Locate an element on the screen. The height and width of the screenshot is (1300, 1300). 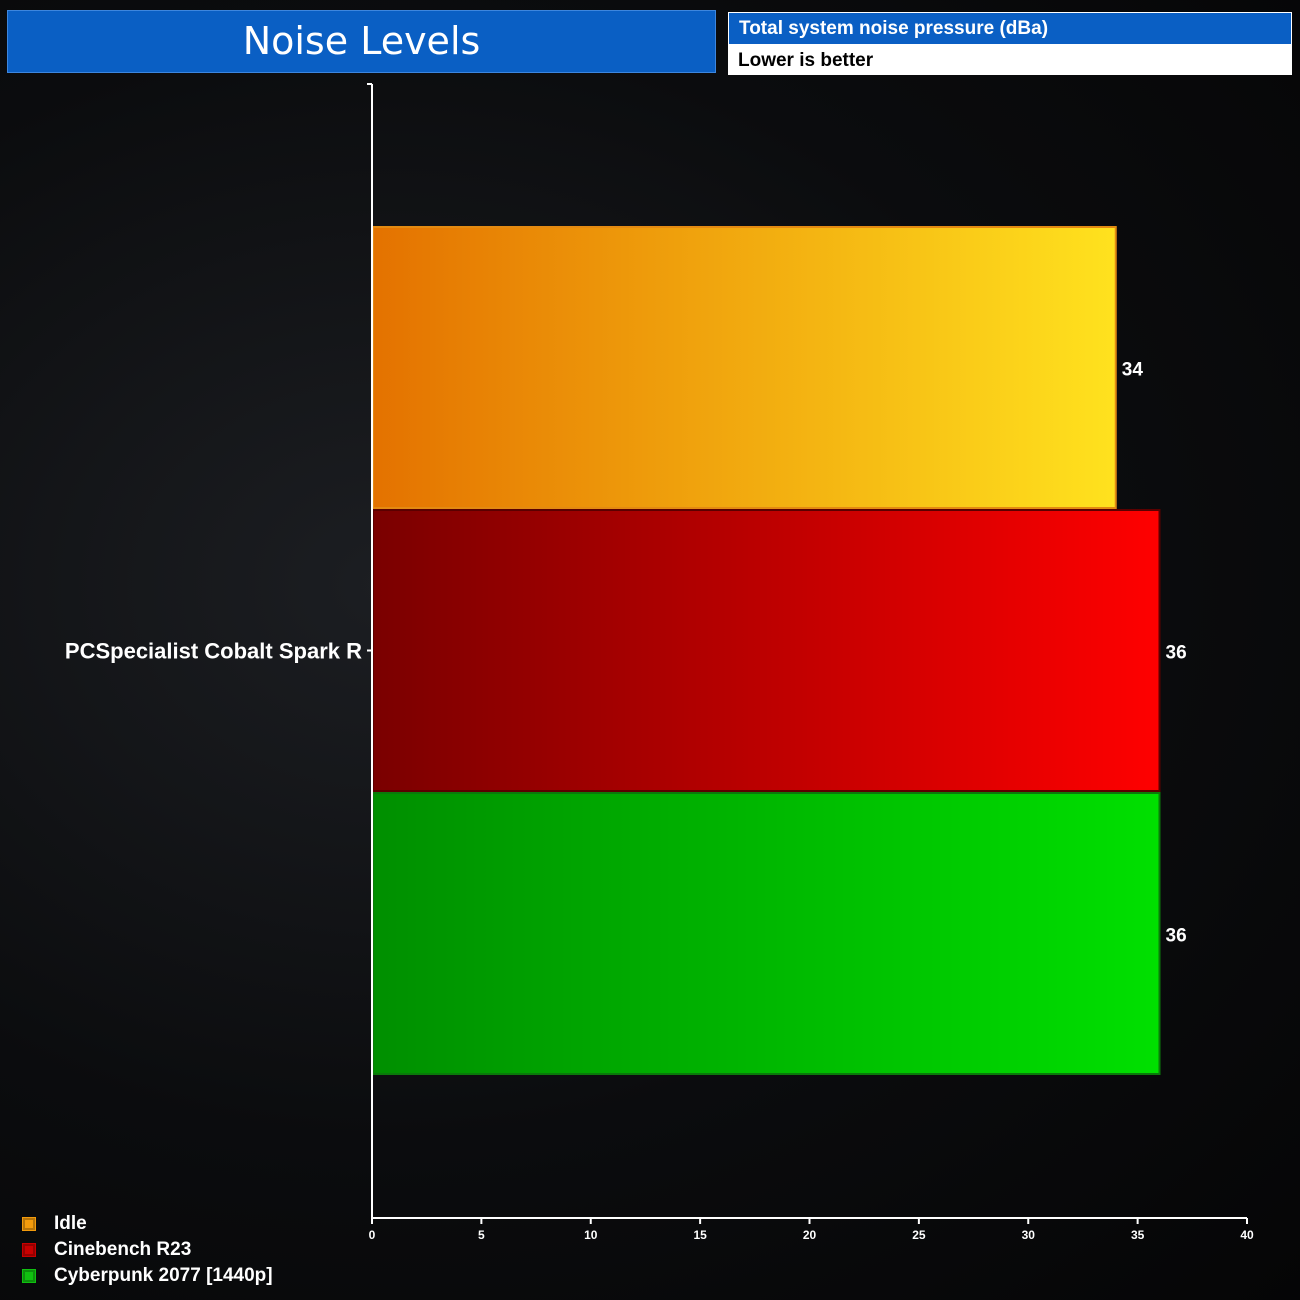
bar-cinebench-r23 is located at coordinates (766, 650).